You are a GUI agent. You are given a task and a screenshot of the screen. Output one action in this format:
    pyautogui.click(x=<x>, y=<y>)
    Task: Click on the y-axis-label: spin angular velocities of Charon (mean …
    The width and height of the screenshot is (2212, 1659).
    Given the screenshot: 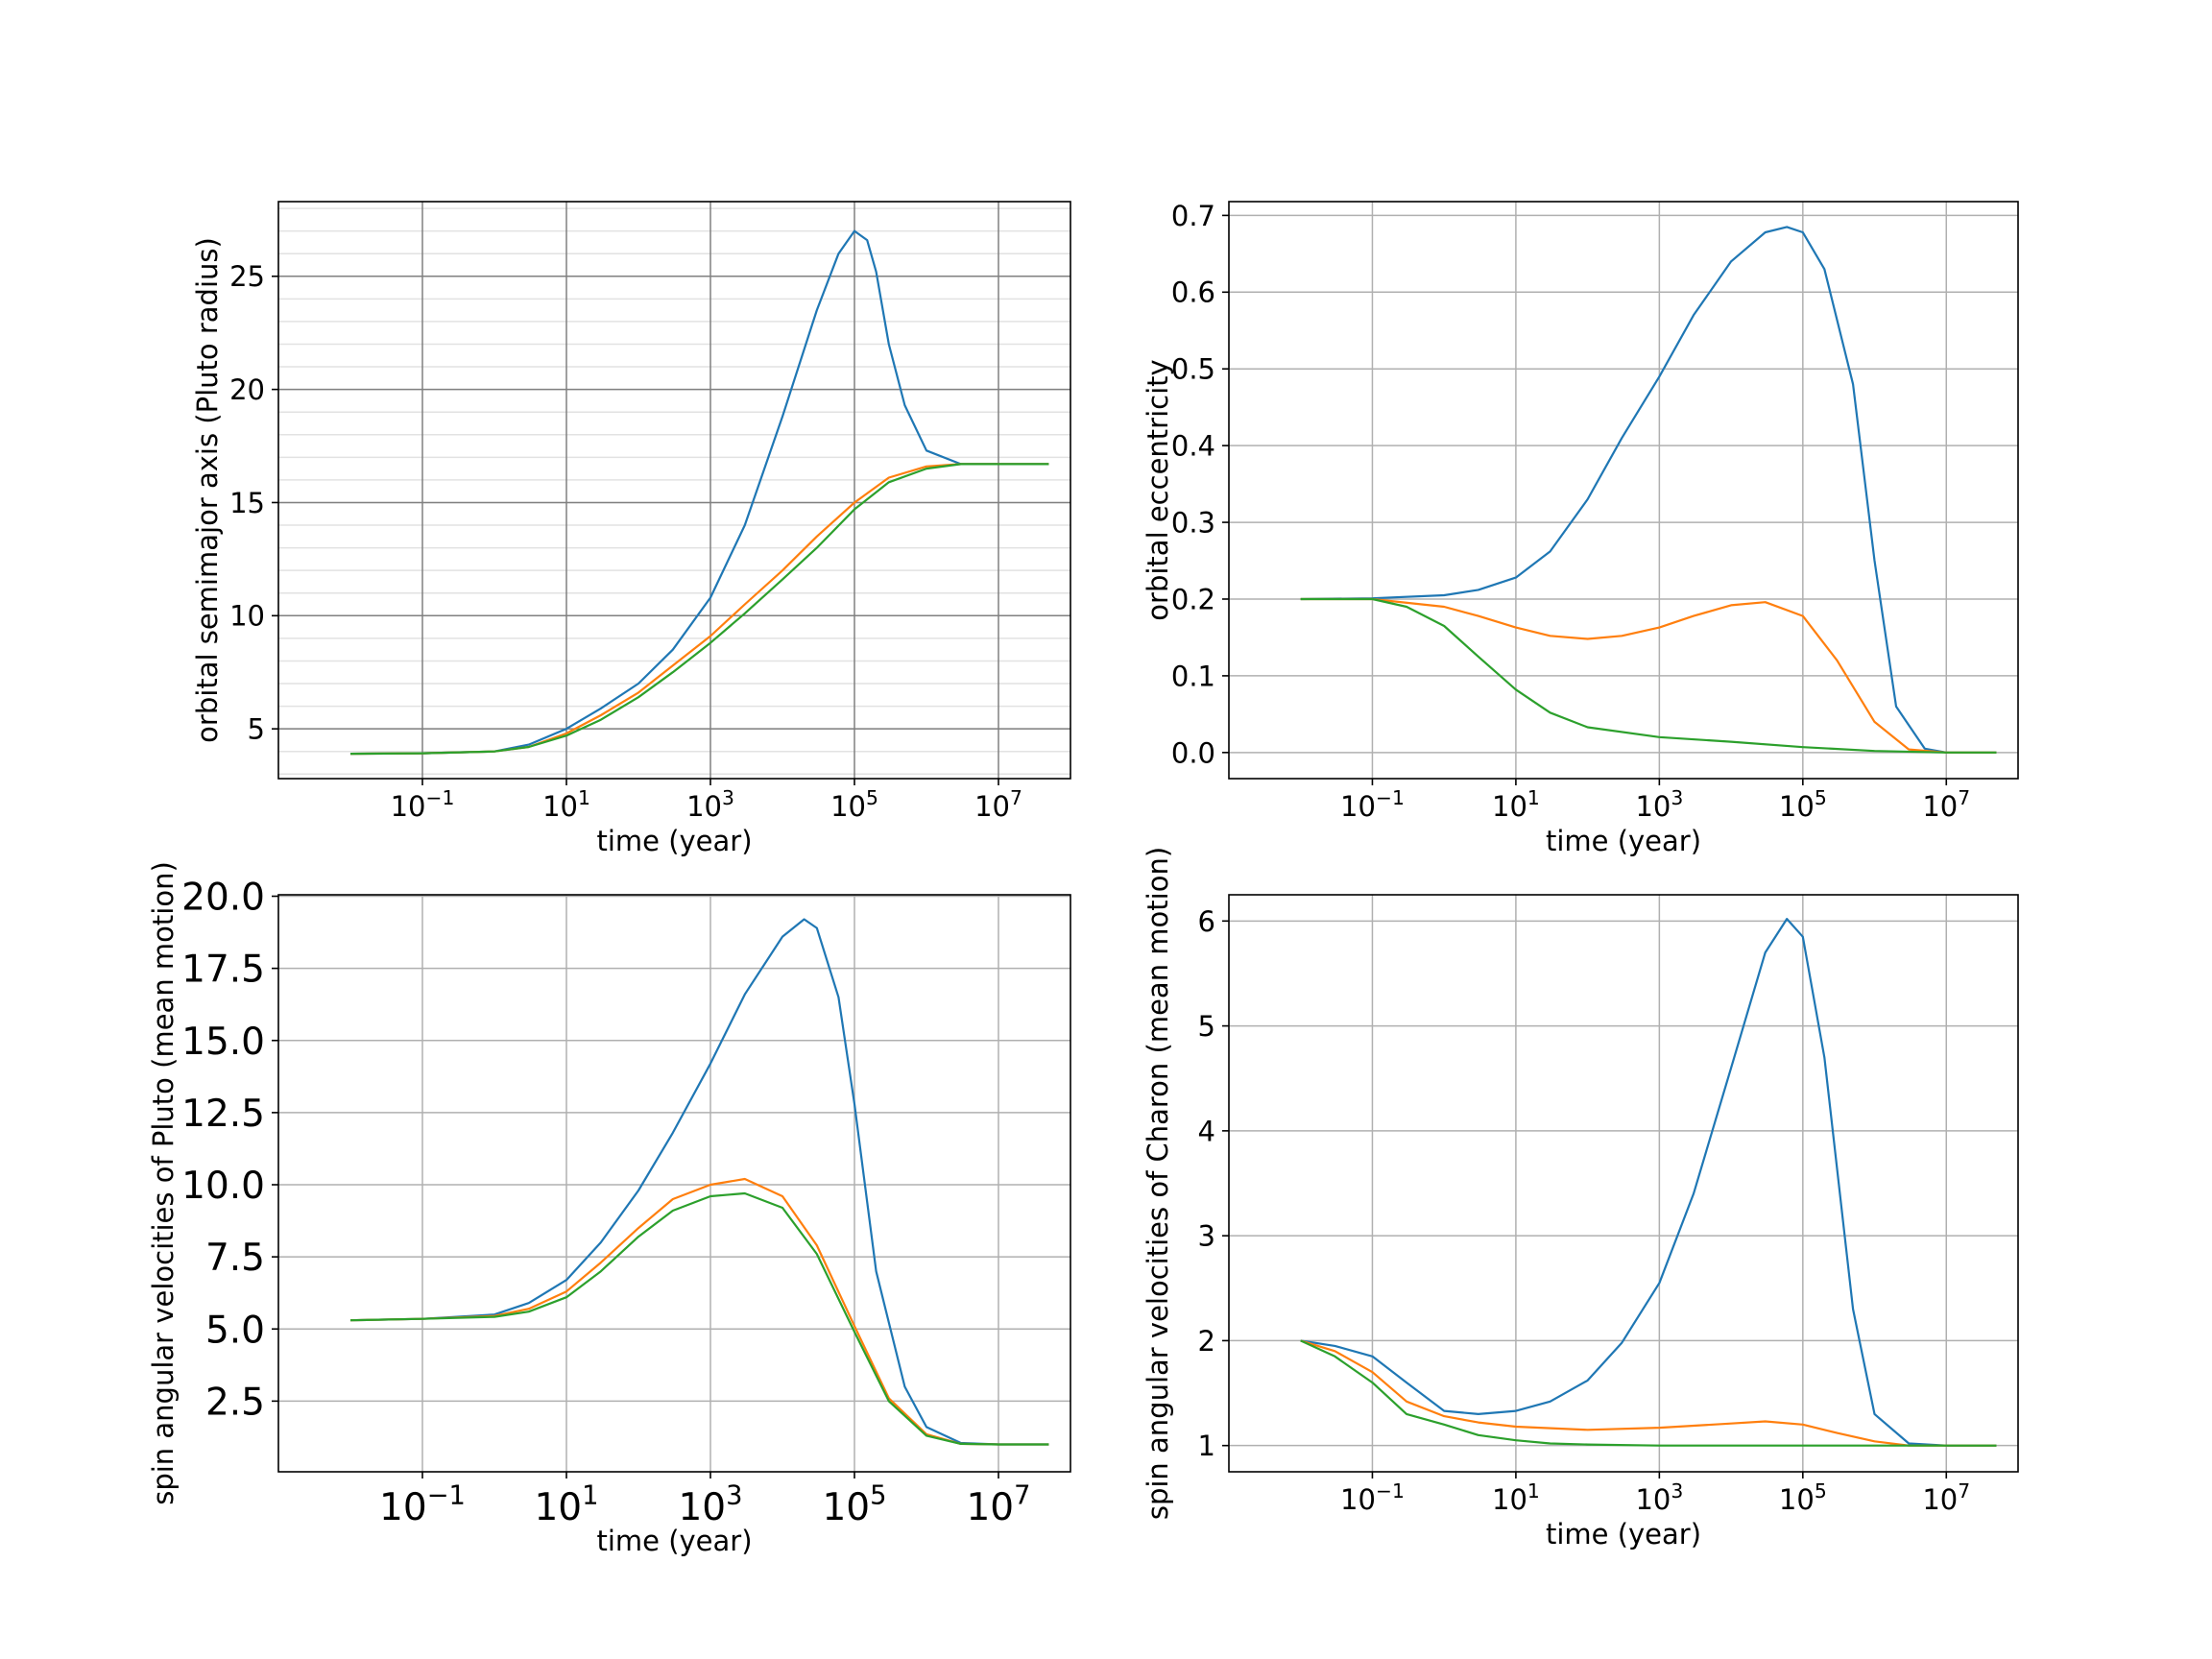 What is the action you would take?
    pyautogui.click(x=1158, y=1183)
    